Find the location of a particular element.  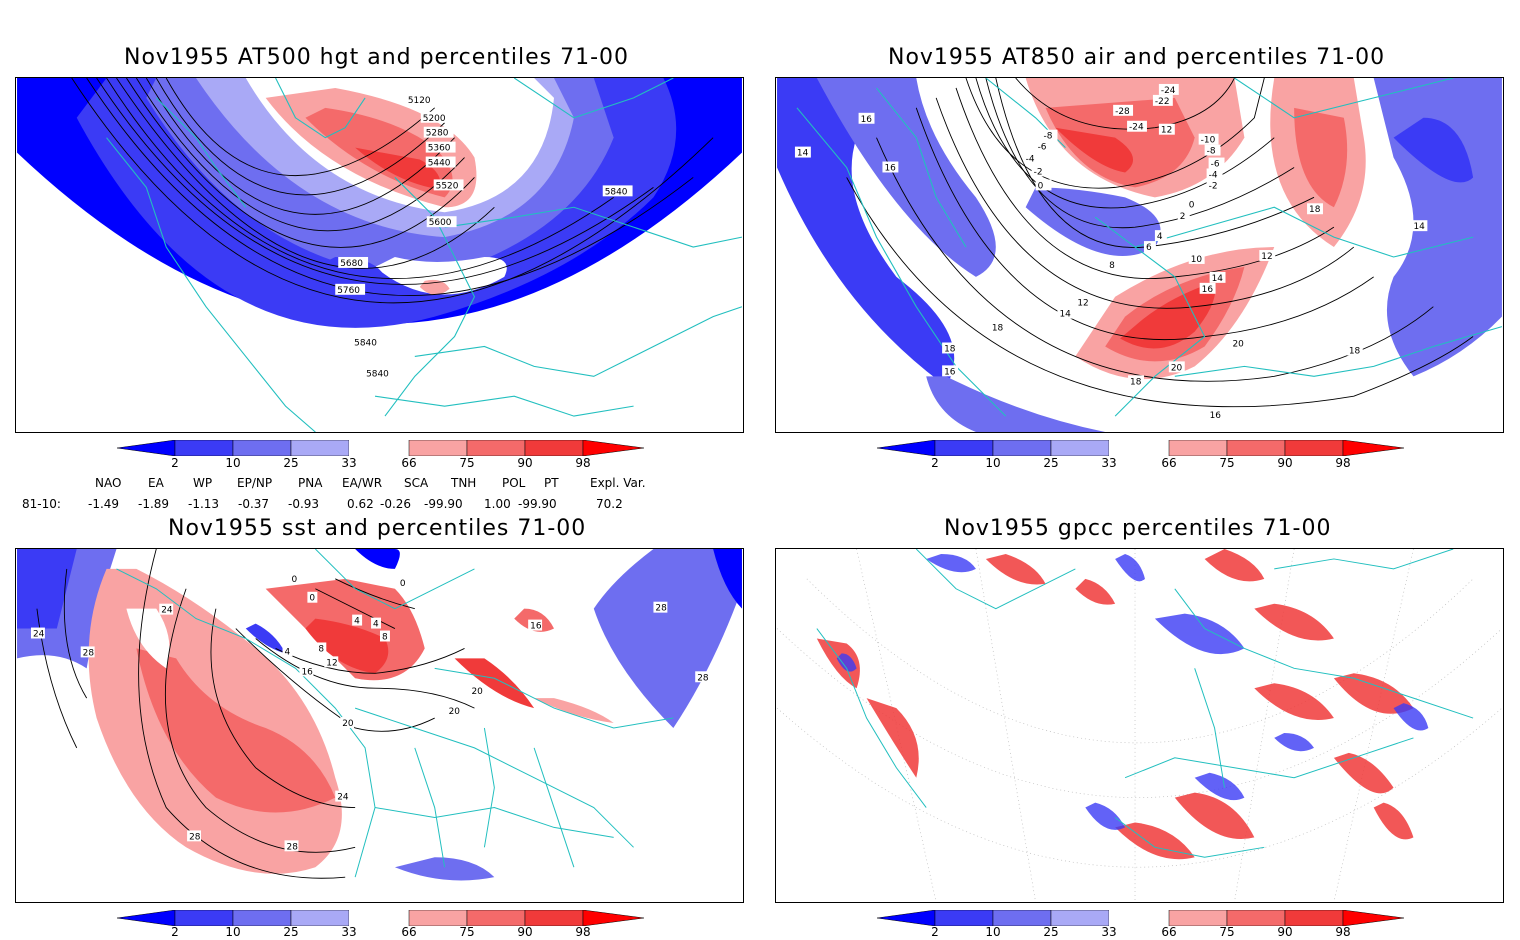

contour-label: -4 is located at coordinates (1213, 175).